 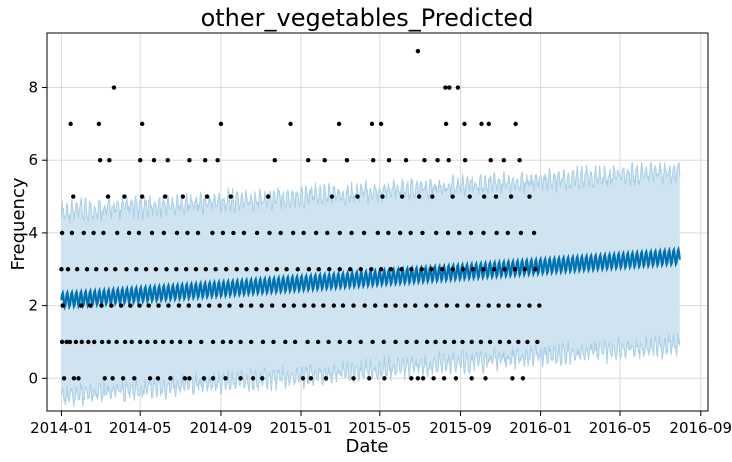 What do you see at coordinates (540, 428) in the screenshot?
I see `x-tick-label: 2016-01` at bounding box center [540, 428].